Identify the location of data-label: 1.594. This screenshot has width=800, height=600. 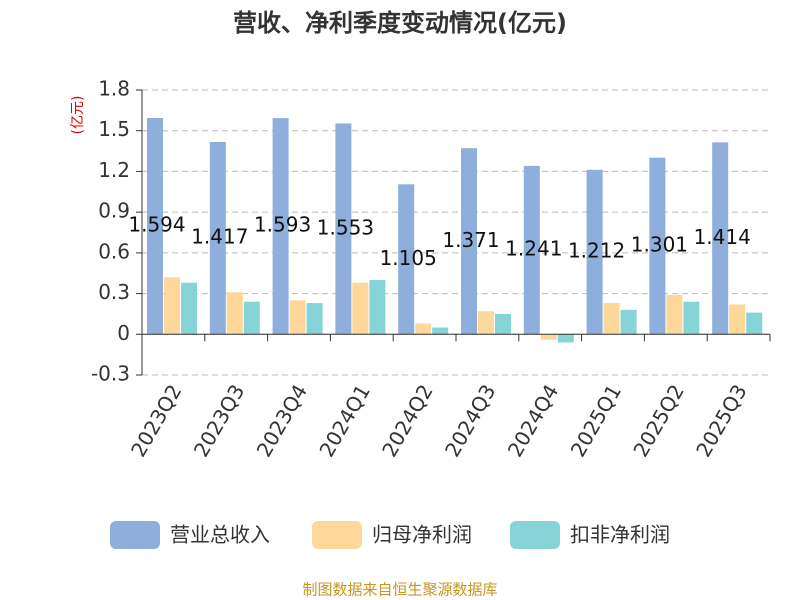
(156, 225).